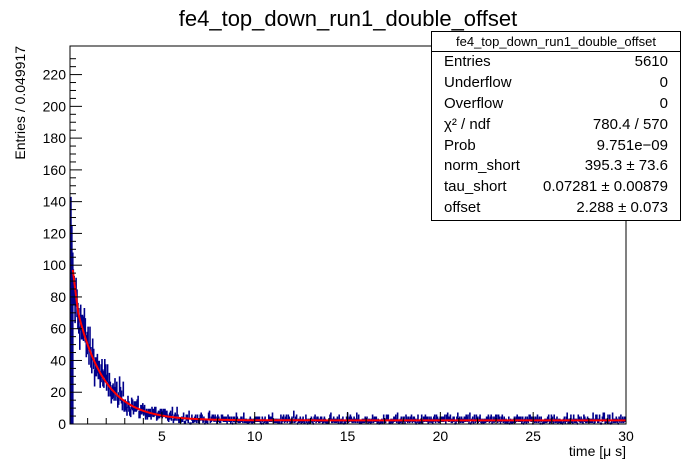  What do you see at coordinates (55, 75) in the screenshot?
I see `y-tick-label: 220` at bounding box center [55, 75].